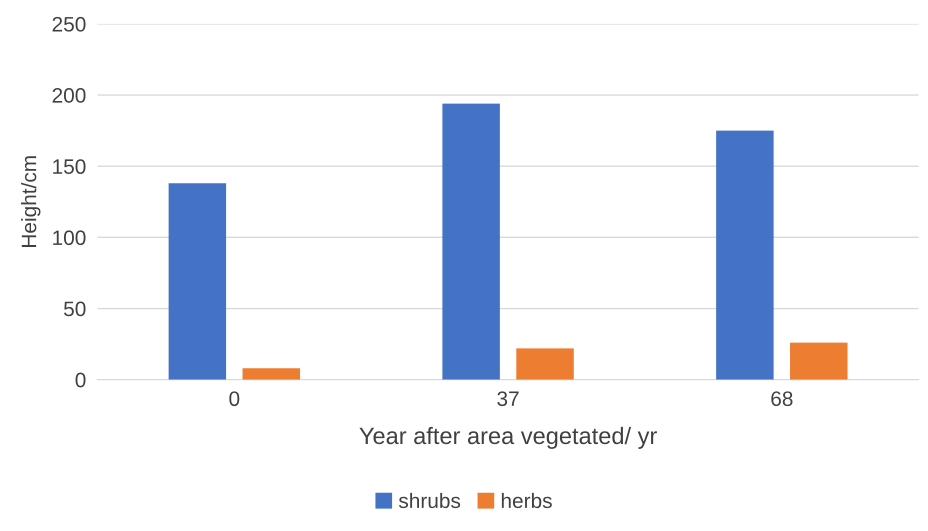 The width and height of the screenshot is (928, 531). I want to click on y-tick-label: 200, so click(69, 95).